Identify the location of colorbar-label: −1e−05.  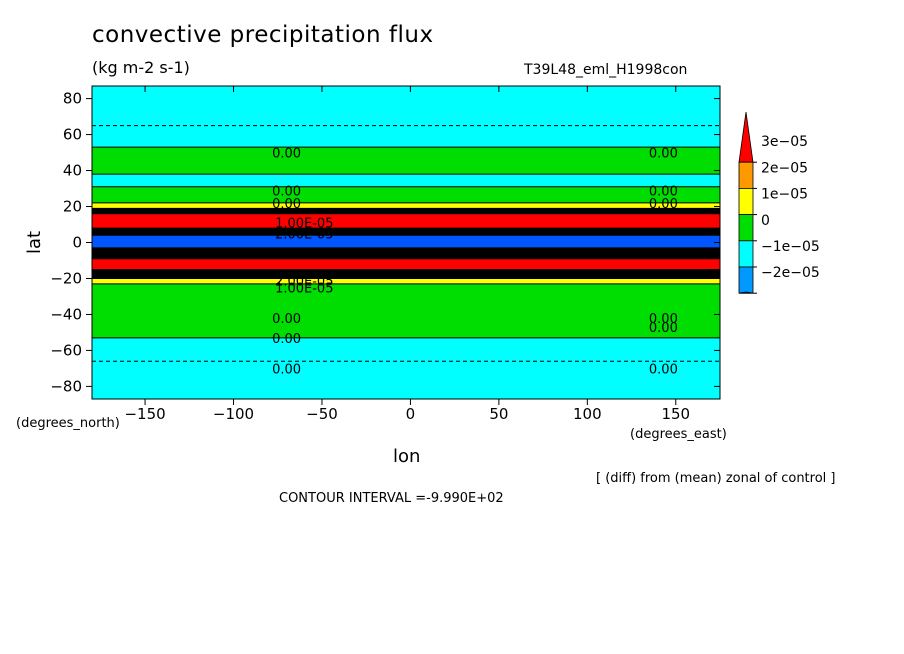
(790, 247).